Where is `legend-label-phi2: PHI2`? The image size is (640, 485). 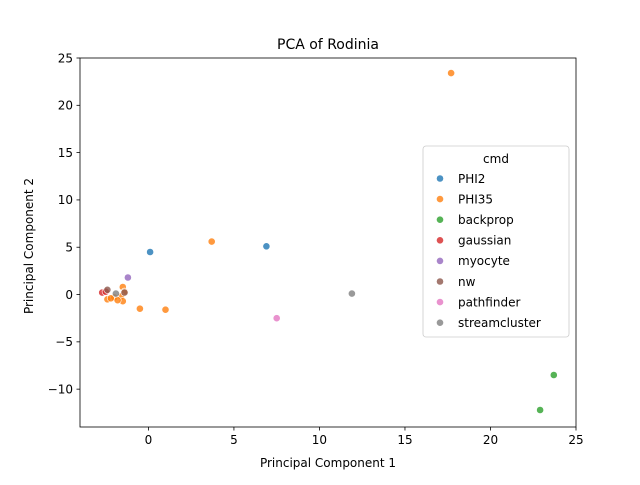 legend-label-phi2: PHI2 is located at coordinates (471, 179).